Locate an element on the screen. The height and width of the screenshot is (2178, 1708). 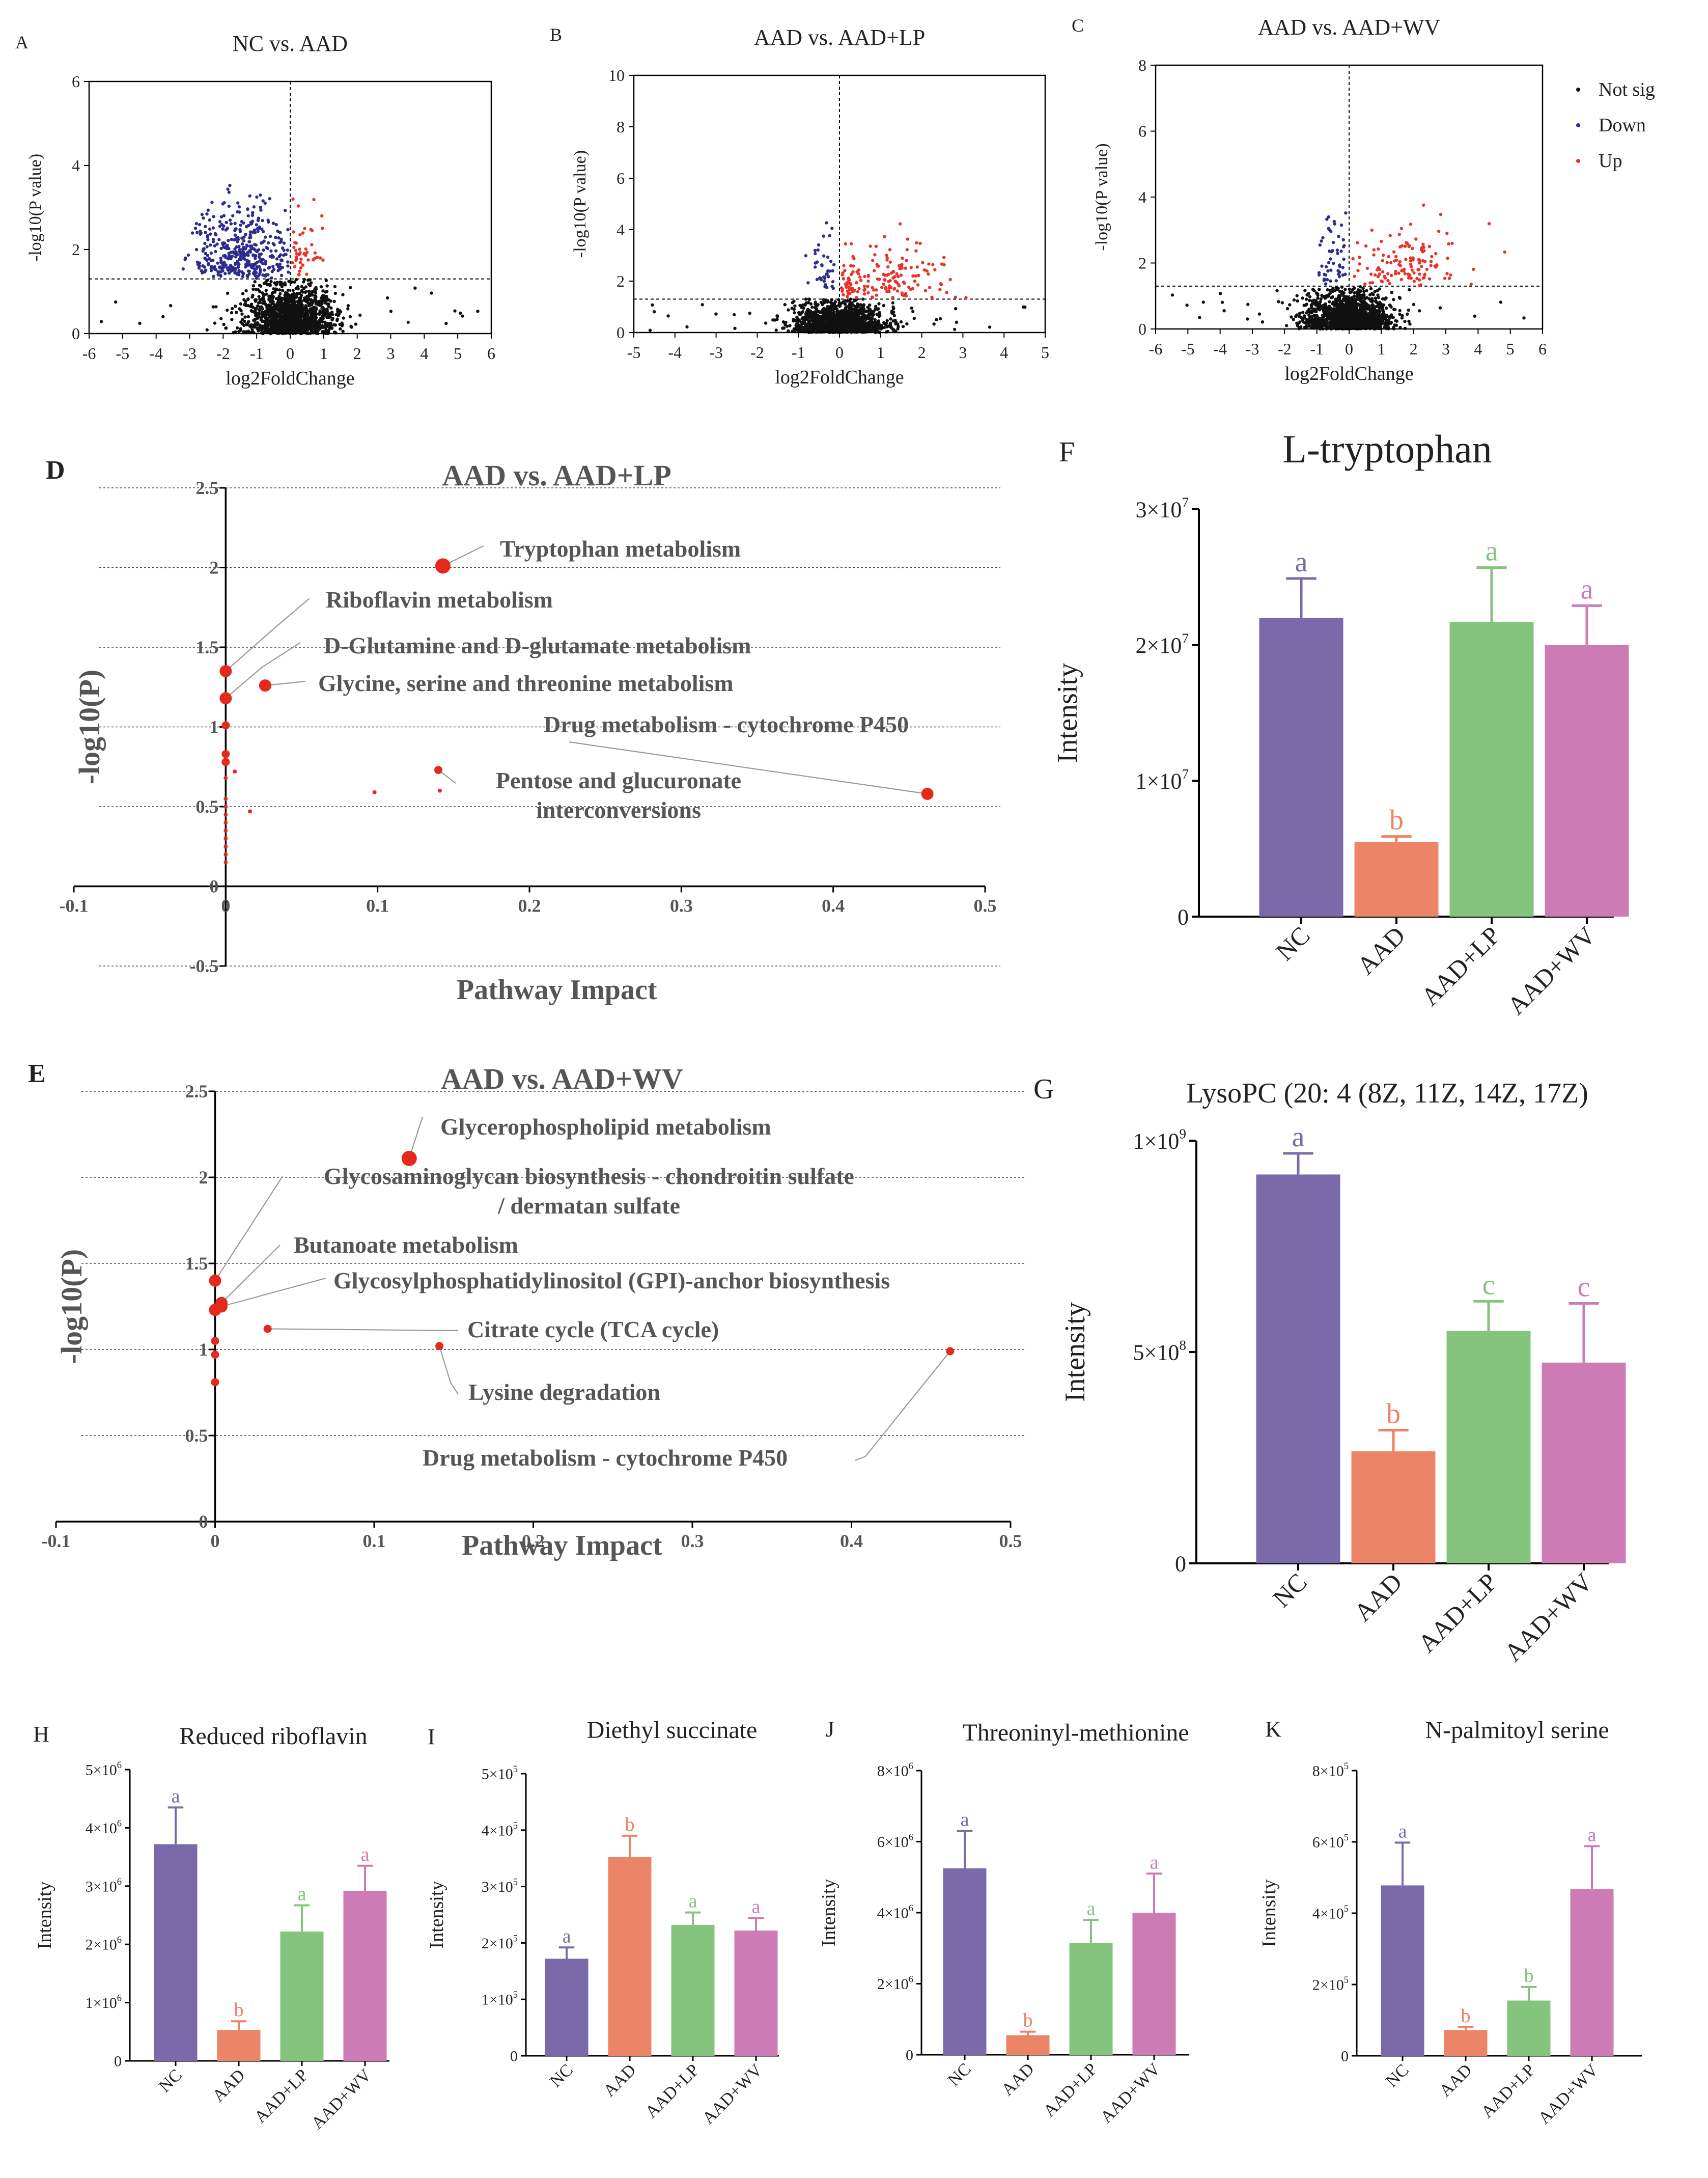
x-tick-label: 4 is located at coordinates (1004, 352).